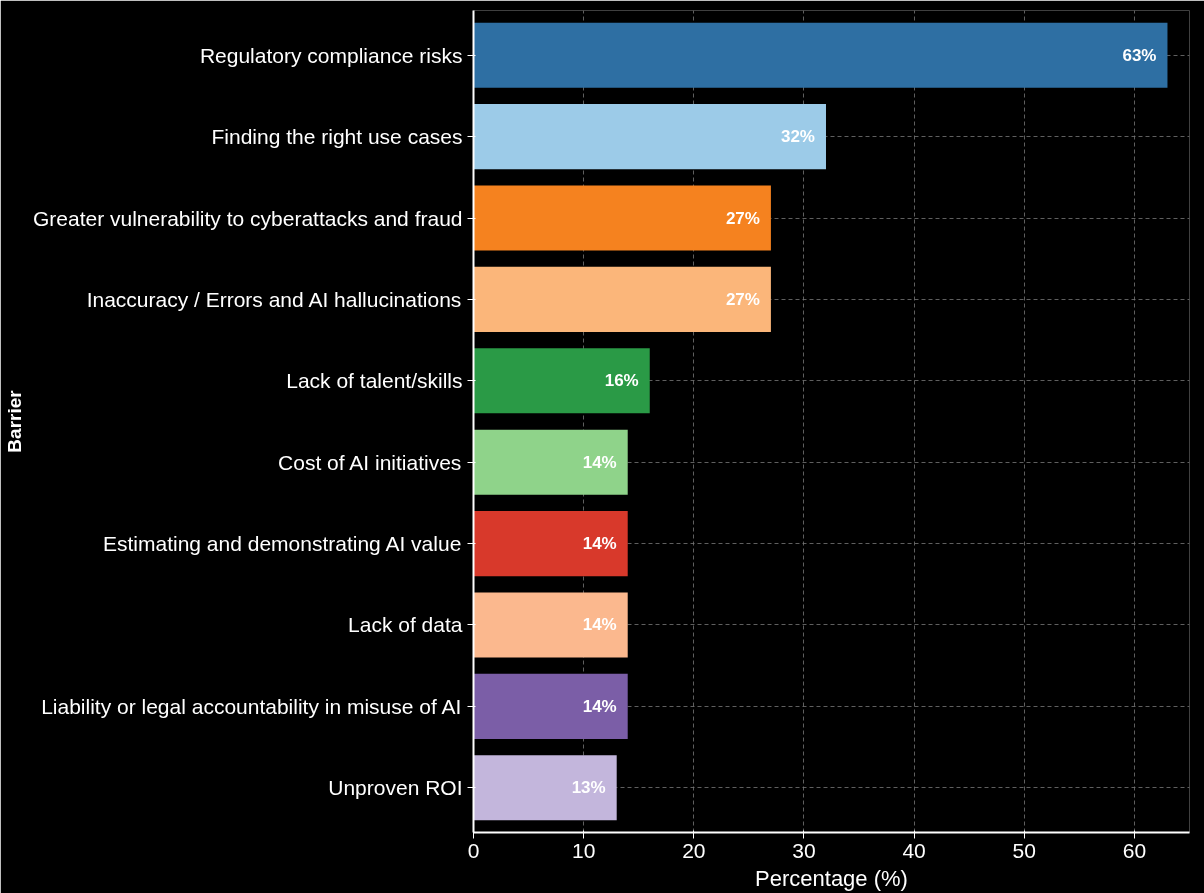 The image size is (1204, 893). What do you see at coordinates (14, 421) in the screenshot?
I see `y-axis-title: Barrier` at bounding box center [14, 421].